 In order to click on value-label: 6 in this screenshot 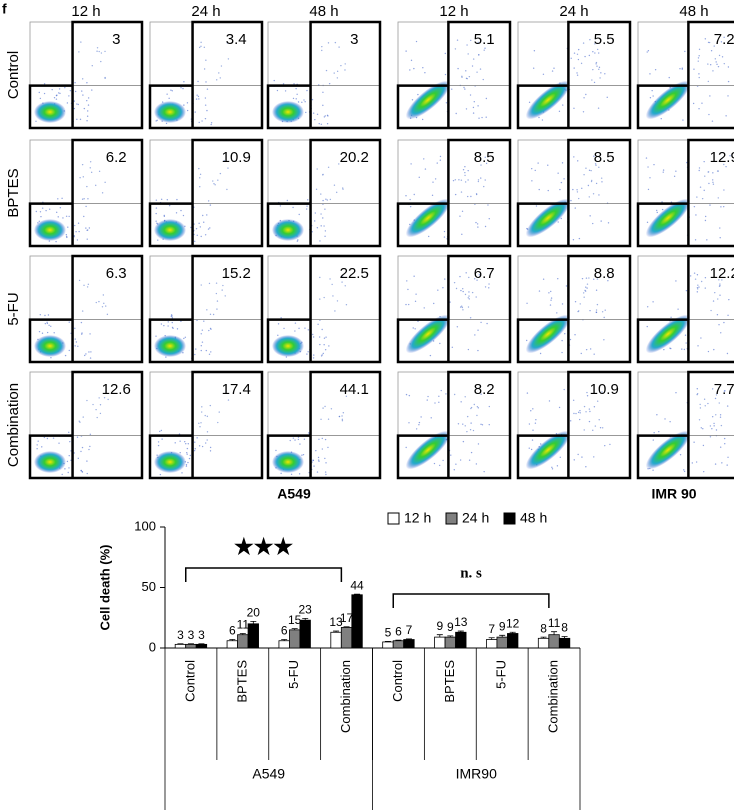, I will do `click(232, 631)`.